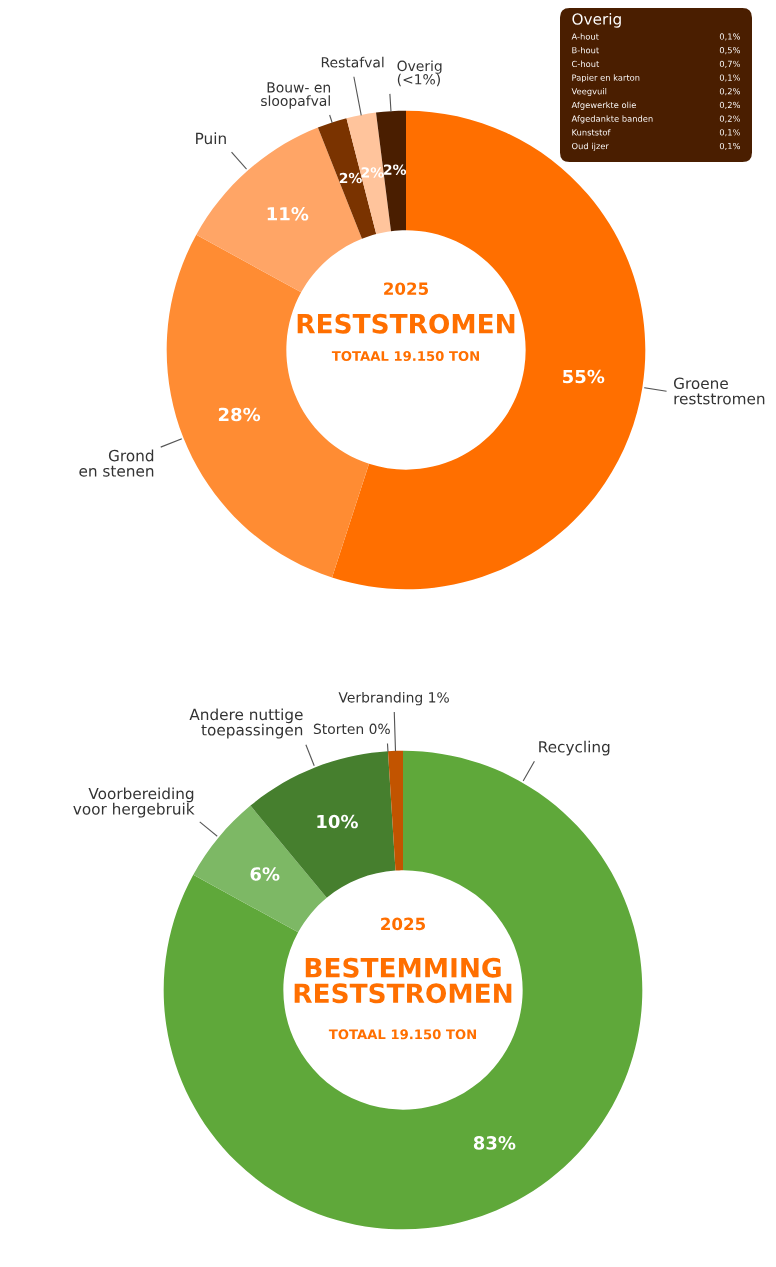 Image resolution: width=776 pixels, height=1267 pixels. Describe the element at coordinates (419, 73) in the screenshot. I see `slice-label: Overig (<1%)` at that location.